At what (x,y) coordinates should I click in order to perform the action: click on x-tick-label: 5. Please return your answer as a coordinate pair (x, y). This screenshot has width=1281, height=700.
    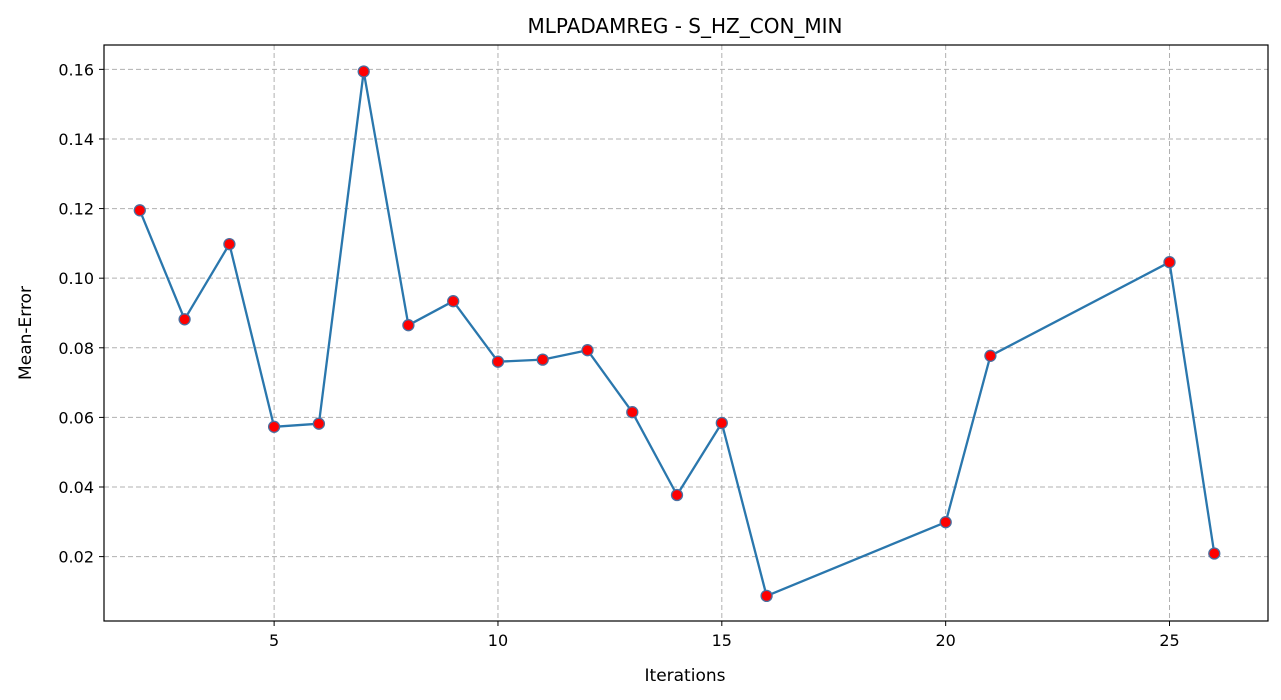
    Looking at the image, I should click on (274, 640).